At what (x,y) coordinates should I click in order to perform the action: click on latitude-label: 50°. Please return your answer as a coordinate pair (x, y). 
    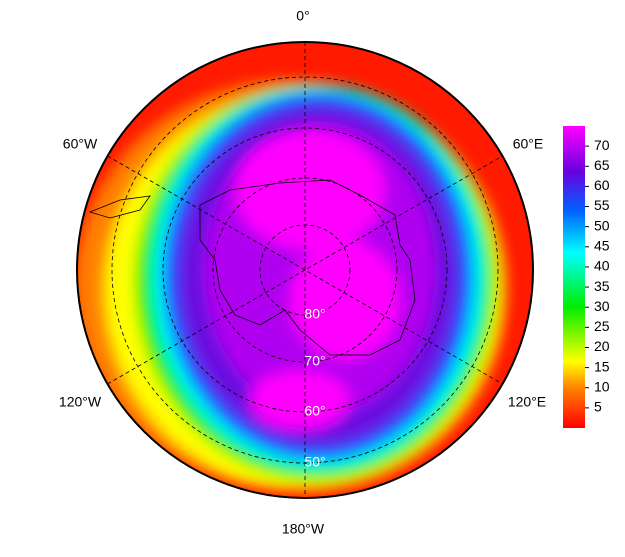
    Looking at the image, I should click on (314, 462).